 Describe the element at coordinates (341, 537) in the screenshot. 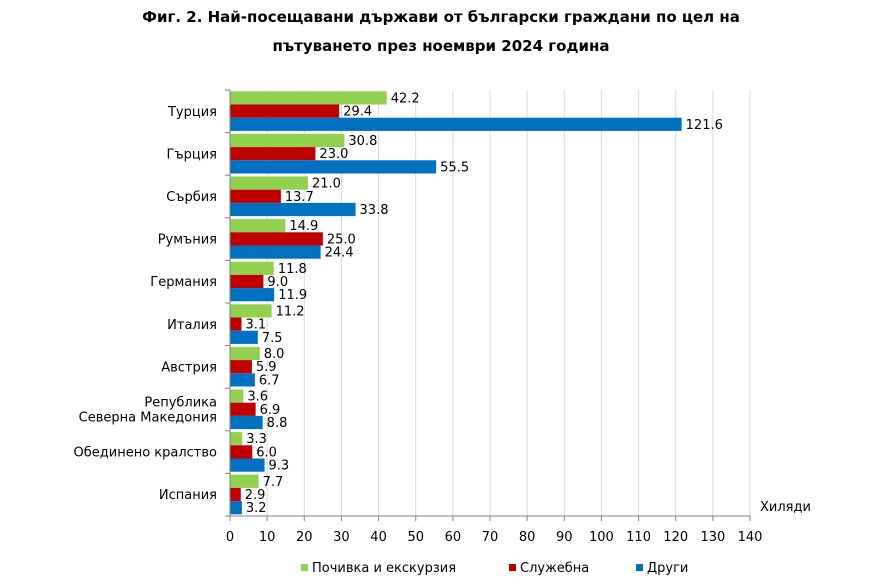

I see `x-tick-label: 30` at that location.